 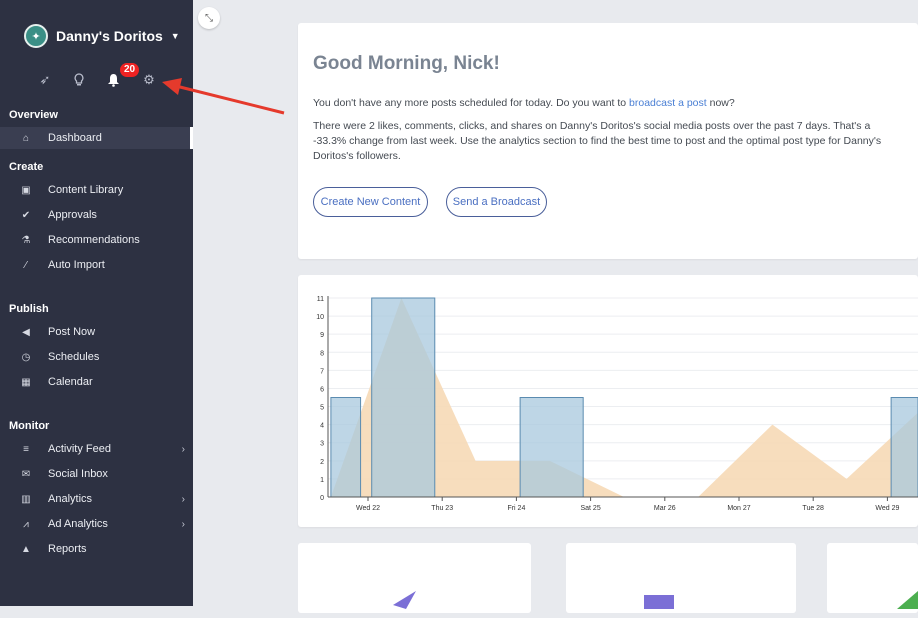 What do you see at coordinates (26, 190) in the screenshot?
I see `image-icon: ▣` at bounding box center [26, 190].